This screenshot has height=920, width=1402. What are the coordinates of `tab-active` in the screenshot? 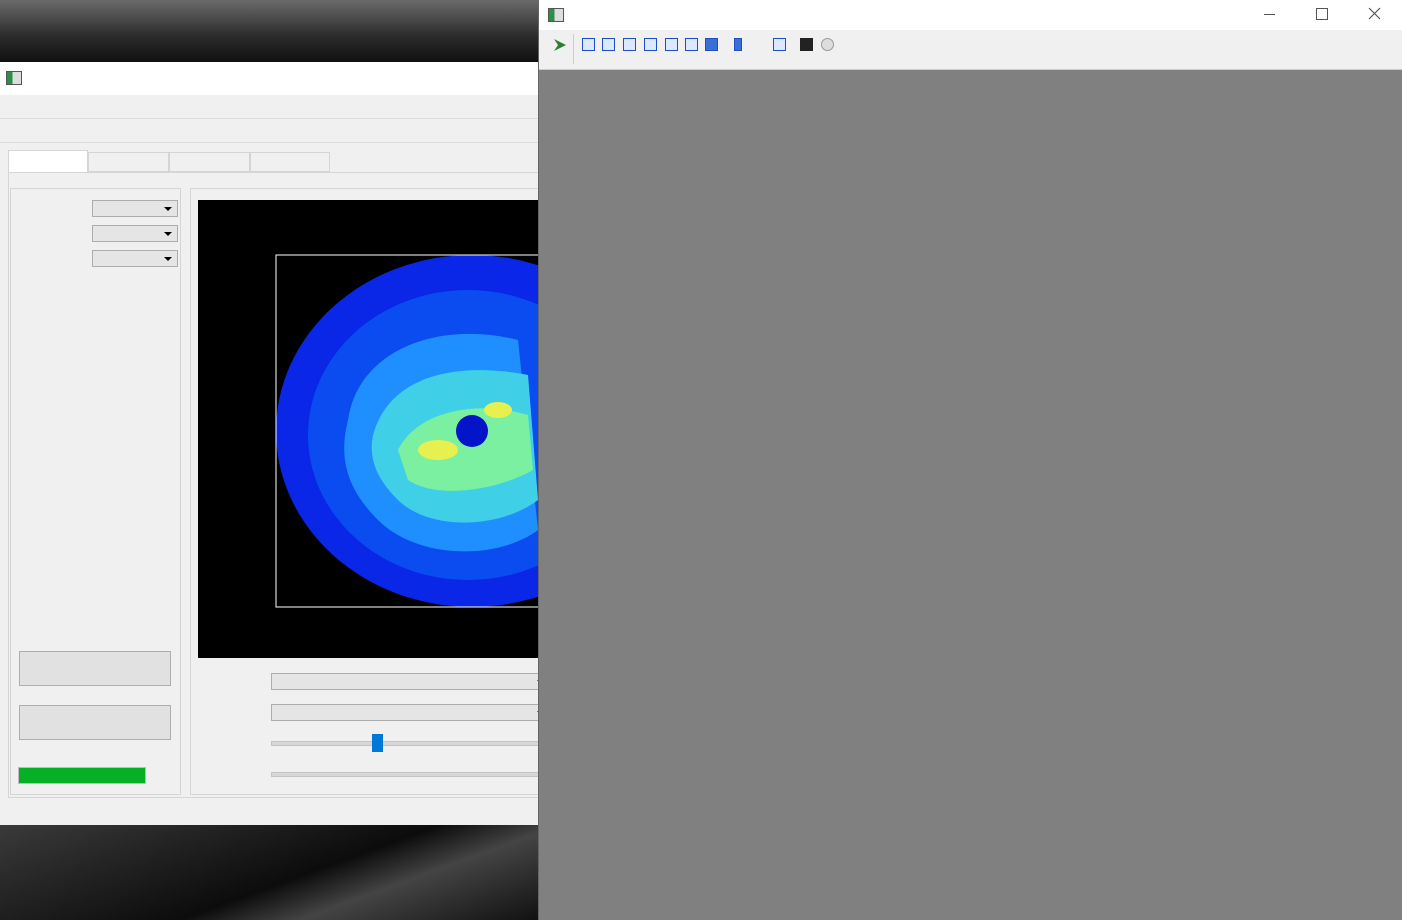 It's located at (48, 161).